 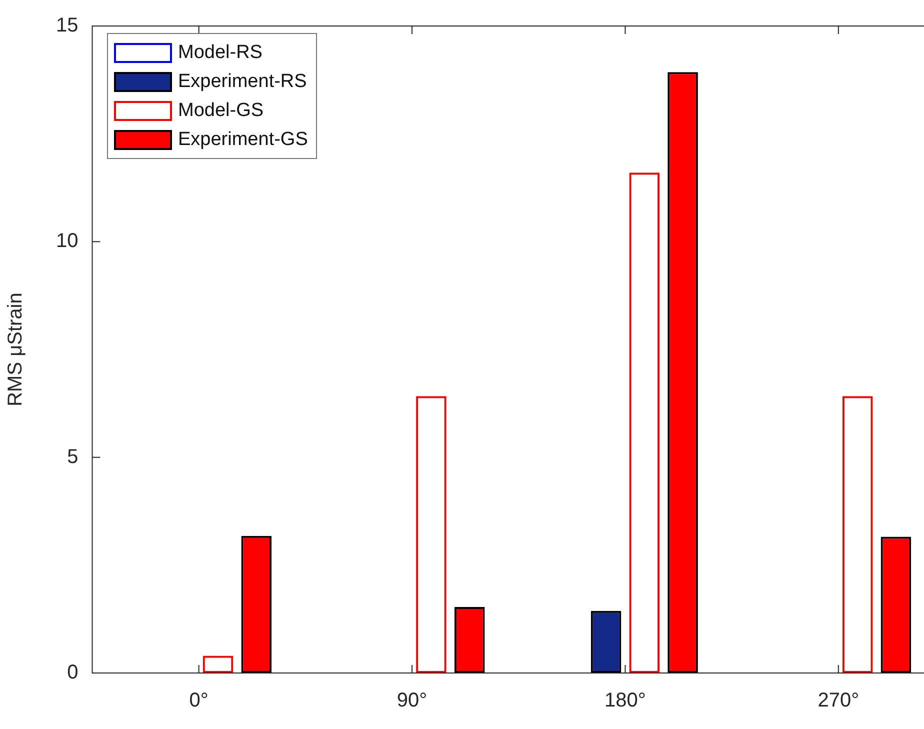 I want to click on y-tick-label: 0, so click(x=72, y=673).